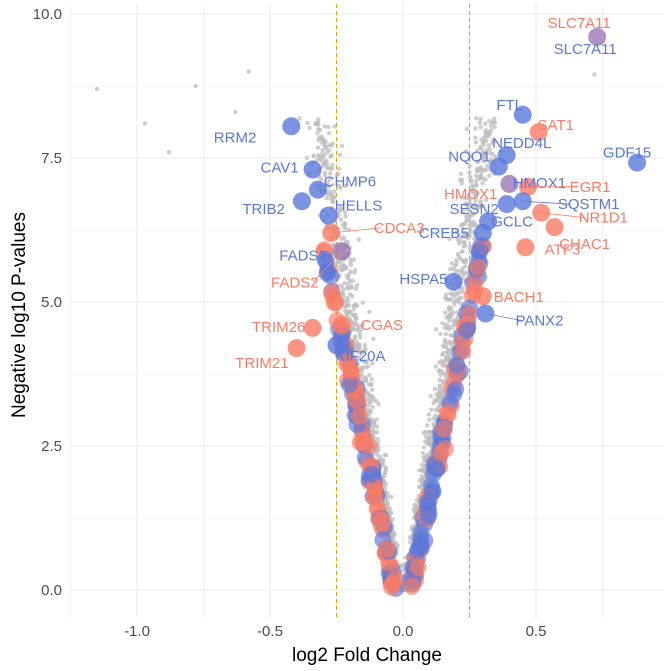 The height and width of the screenshot is (671, 672). Describe the element at coordinates (399, 228) in the screenshot. I see `gene-label: CDCA3` at that location.